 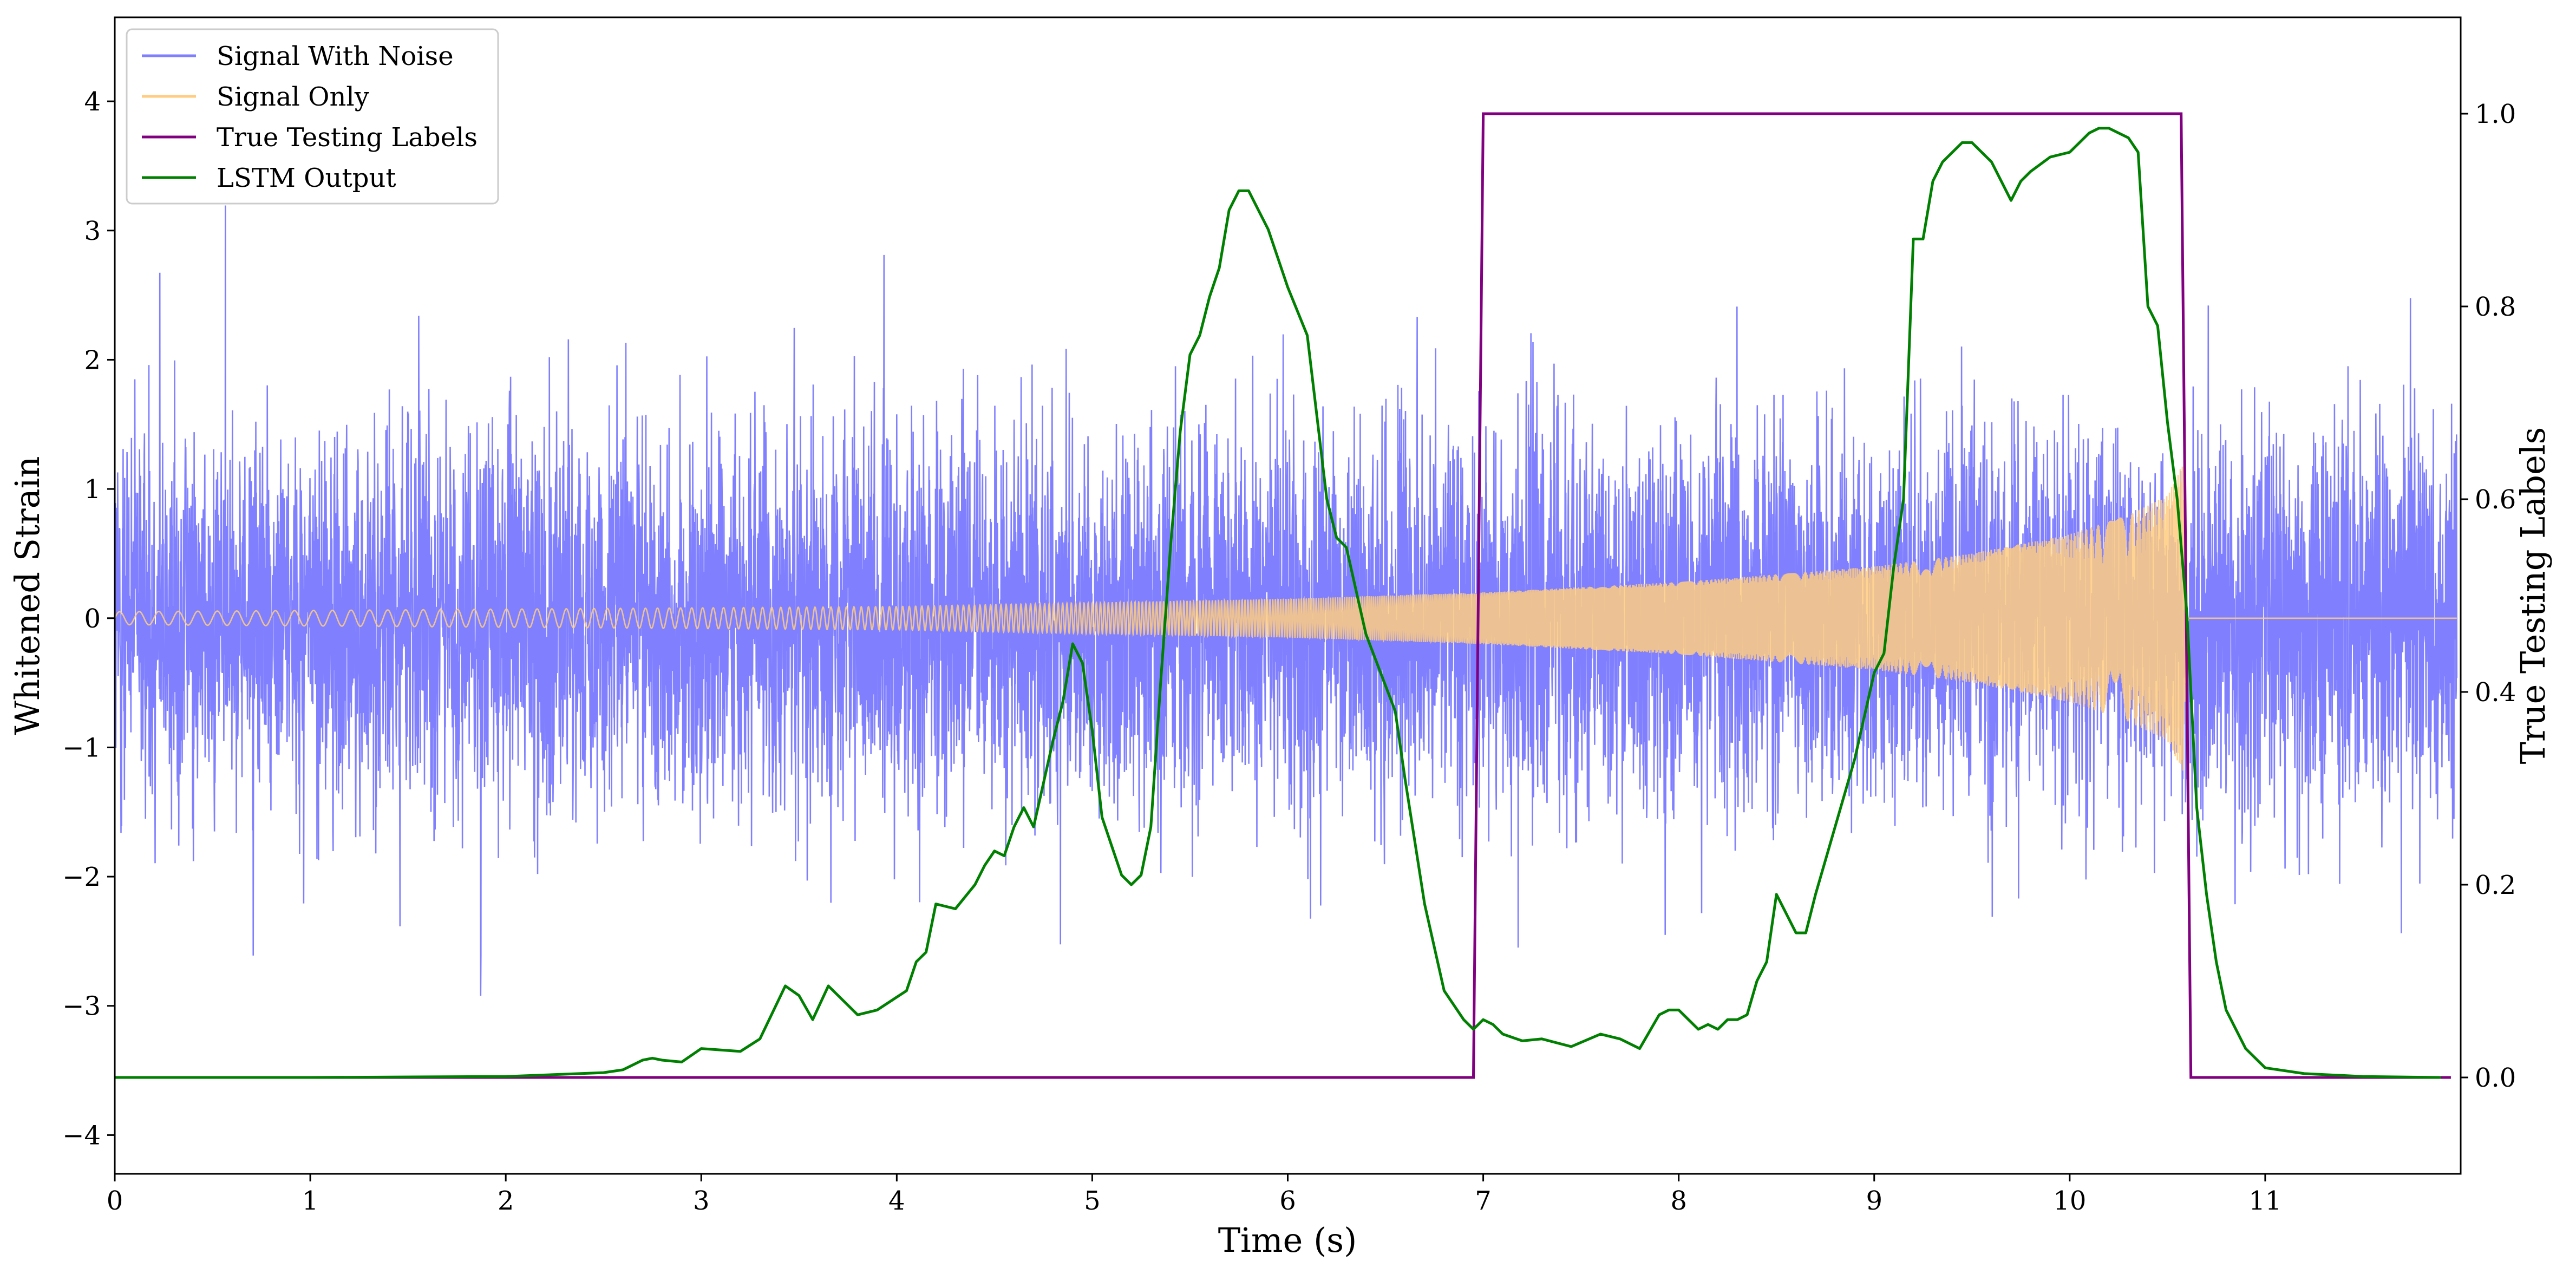 What do you see at coordinates (2495, 1078) in the screenshot?
I see `y2-tick-label: 0.0` at bounding box center [2495, 1078].